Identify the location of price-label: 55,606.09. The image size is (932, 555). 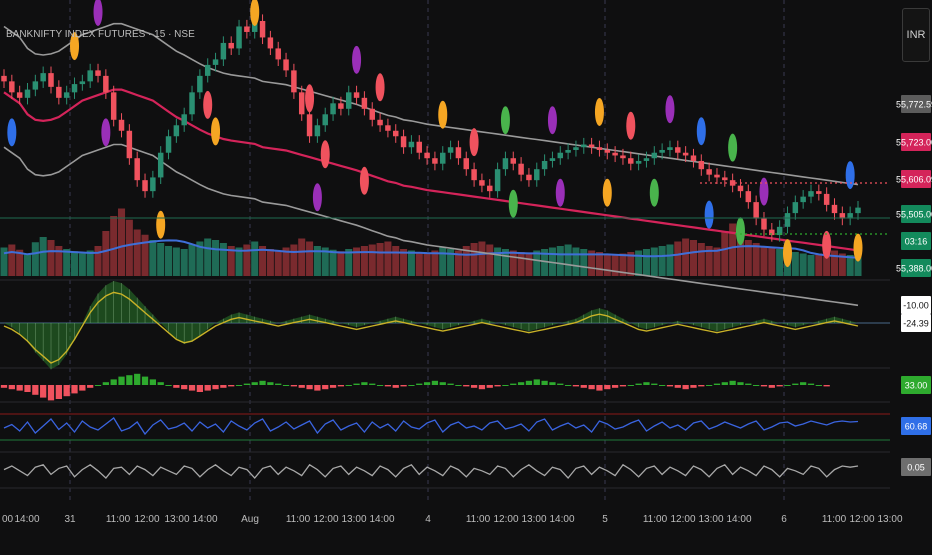
(914, 180).